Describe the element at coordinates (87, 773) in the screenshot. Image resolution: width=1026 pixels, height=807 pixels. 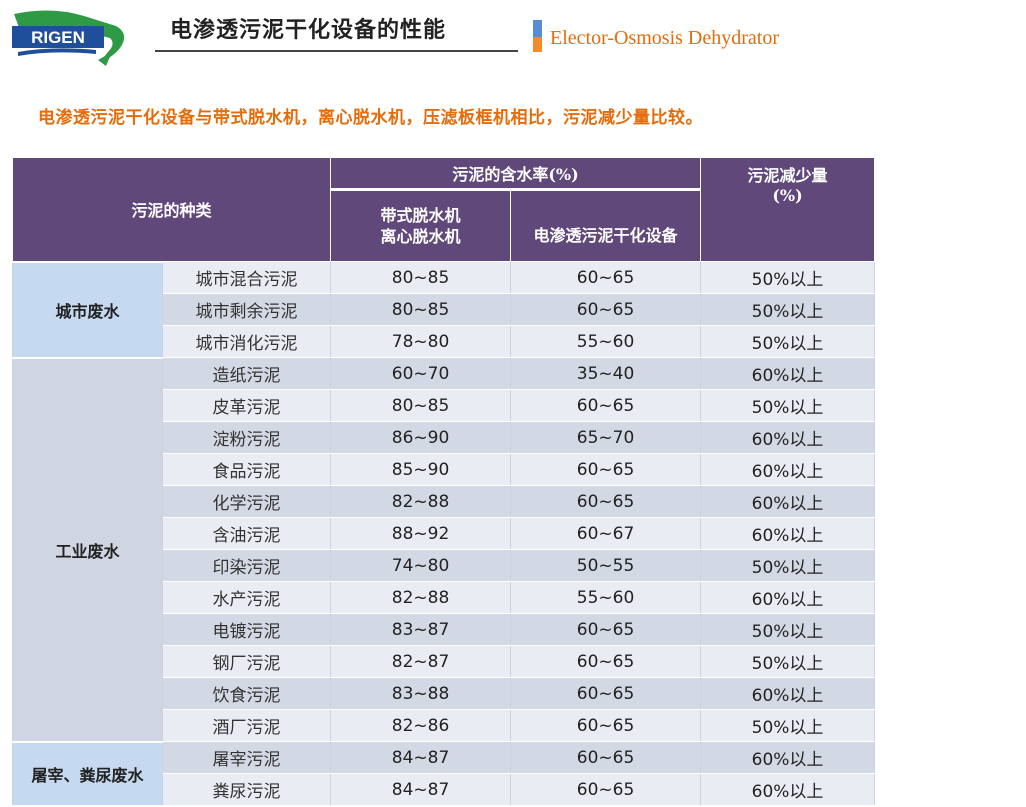
I see `category-cell: 屠宰、粪尿废水` at that location.